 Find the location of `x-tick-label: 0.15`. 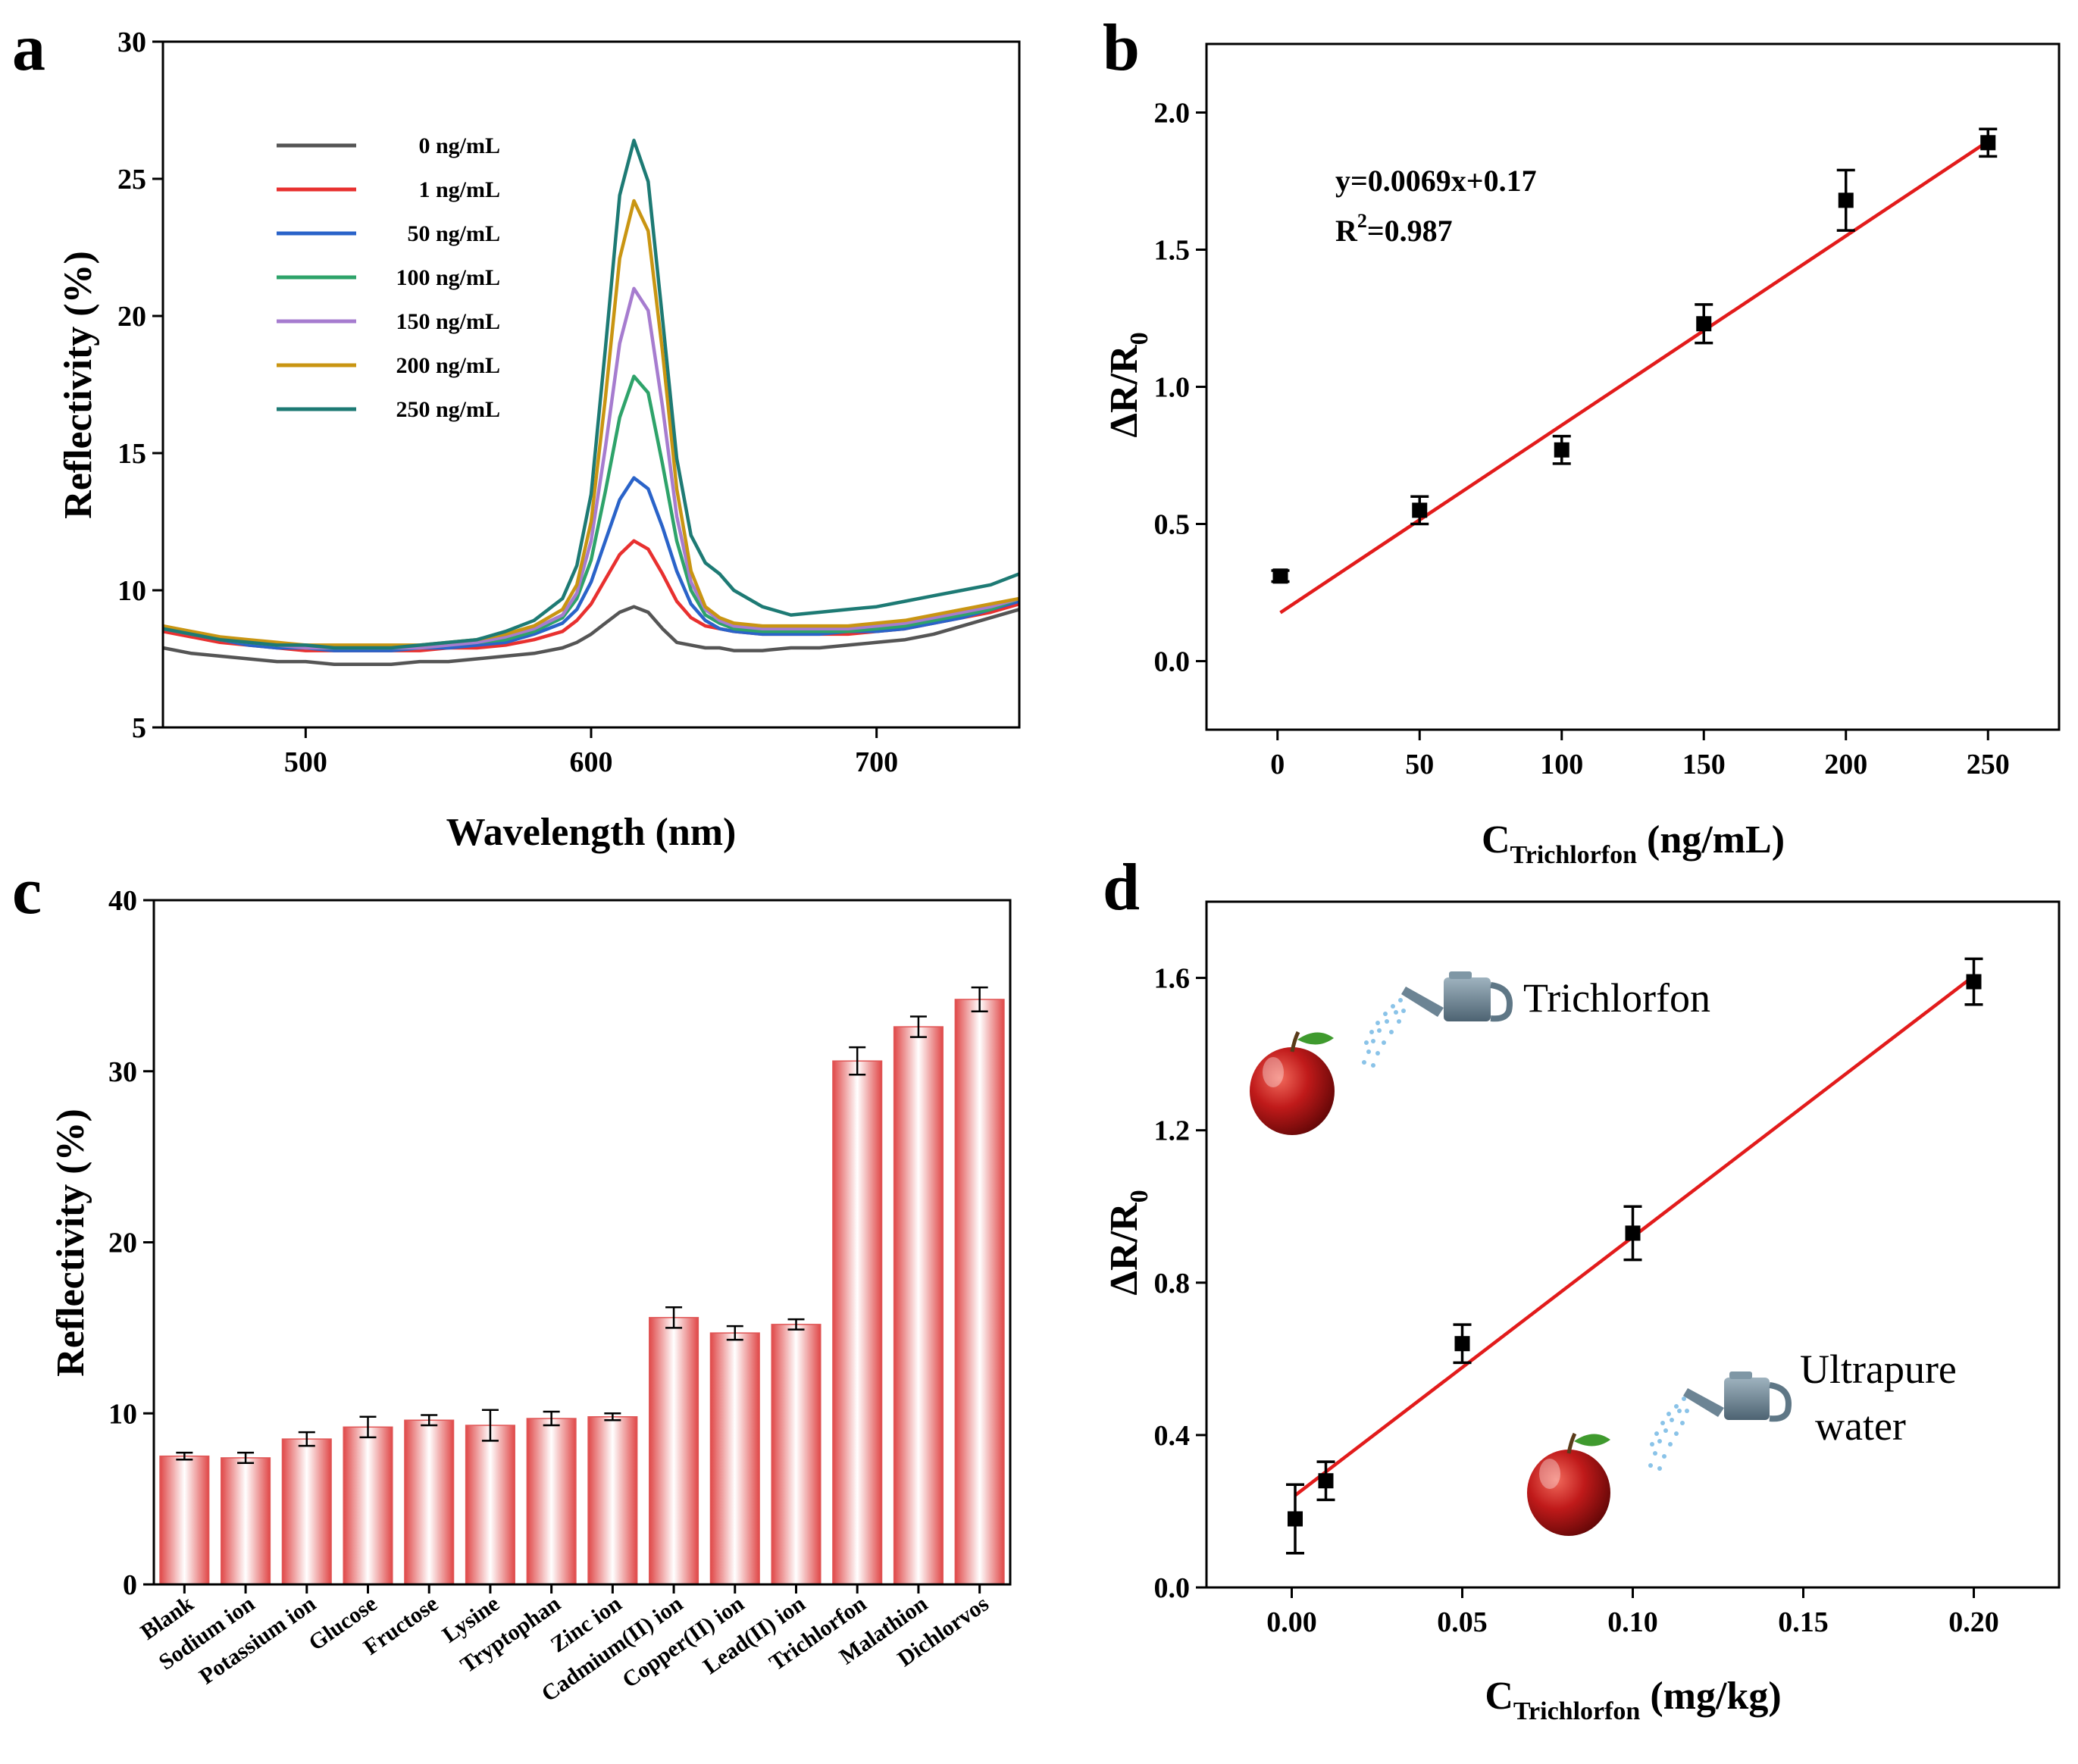

x-tick-label: 0.15 is located at coordinates (1803, 1622).